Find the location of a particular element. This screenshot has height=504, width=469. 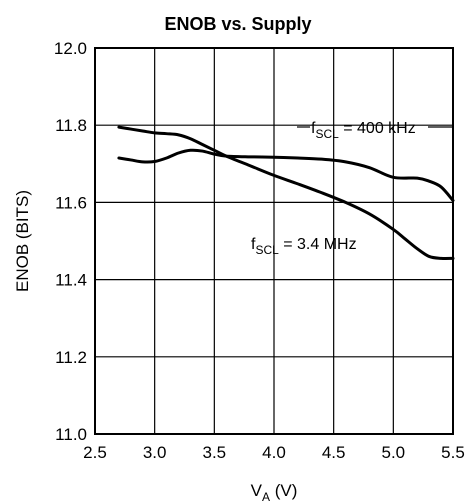

series-2-label: fSCL = 3.4 MHz is located at coordinates (304, 246).